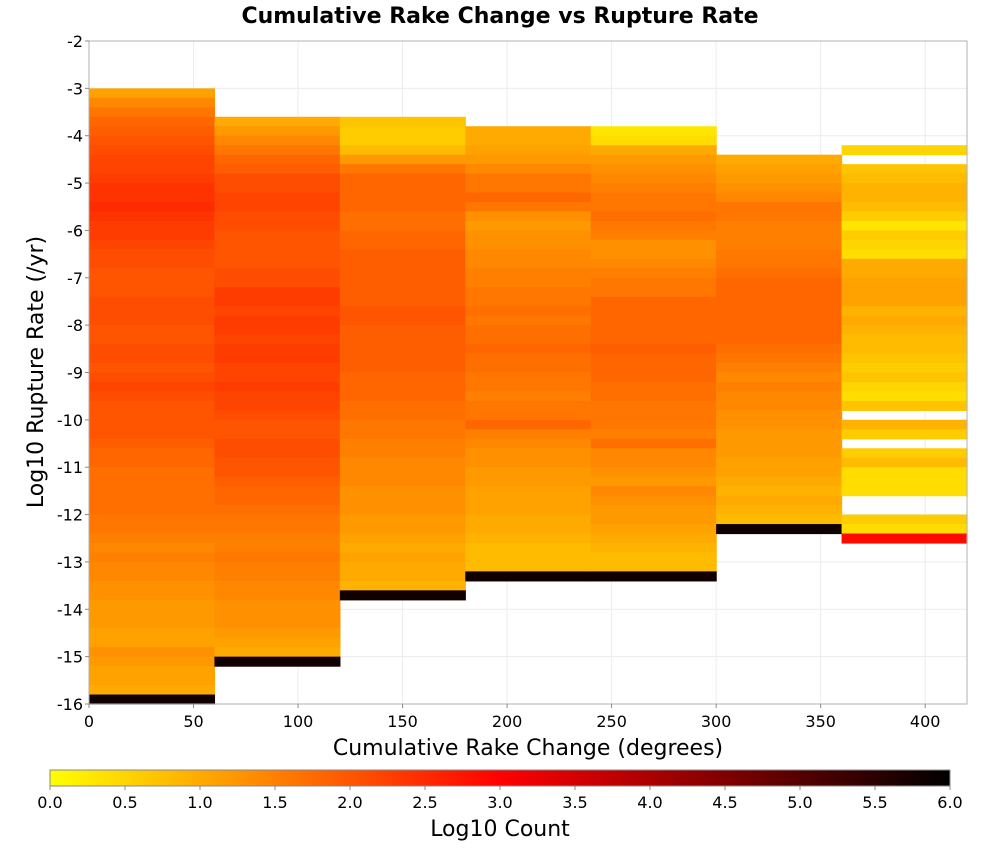 This screenshot has width=1000, height=850. Describe the element at coordinates (298, 721) in the screenshot. I see `x-tick-label: 100` at that location.